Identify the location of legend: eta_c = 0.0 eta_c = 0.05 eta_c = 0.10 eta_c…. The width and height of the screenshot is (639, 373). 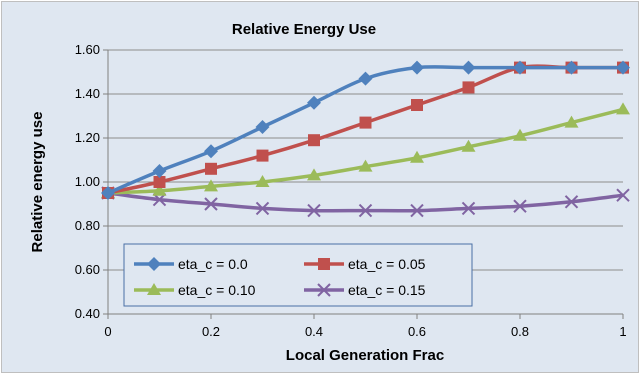
(298, 275).